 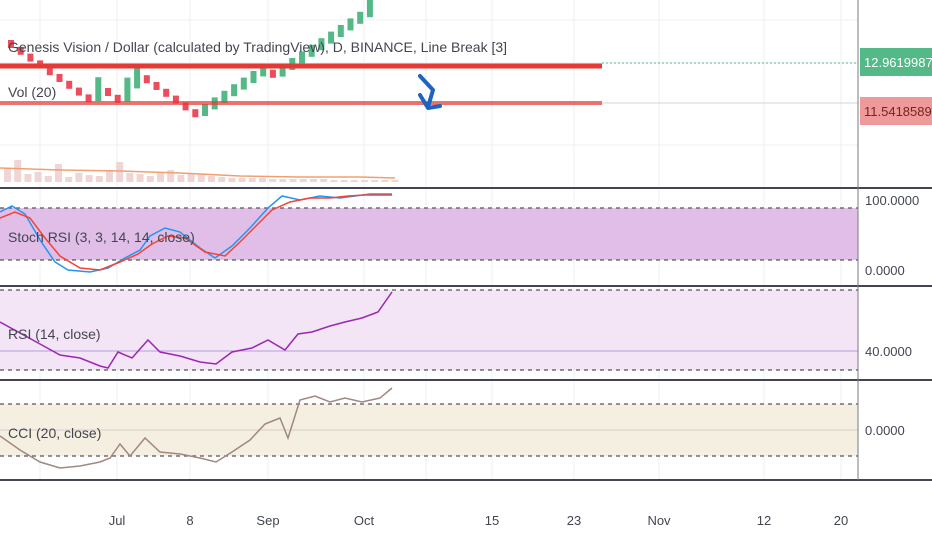 What do you see at coordinates (267, 520) in the screenshot?
I see `time-axis-tick: Sep` at bounding box center [267, 520].